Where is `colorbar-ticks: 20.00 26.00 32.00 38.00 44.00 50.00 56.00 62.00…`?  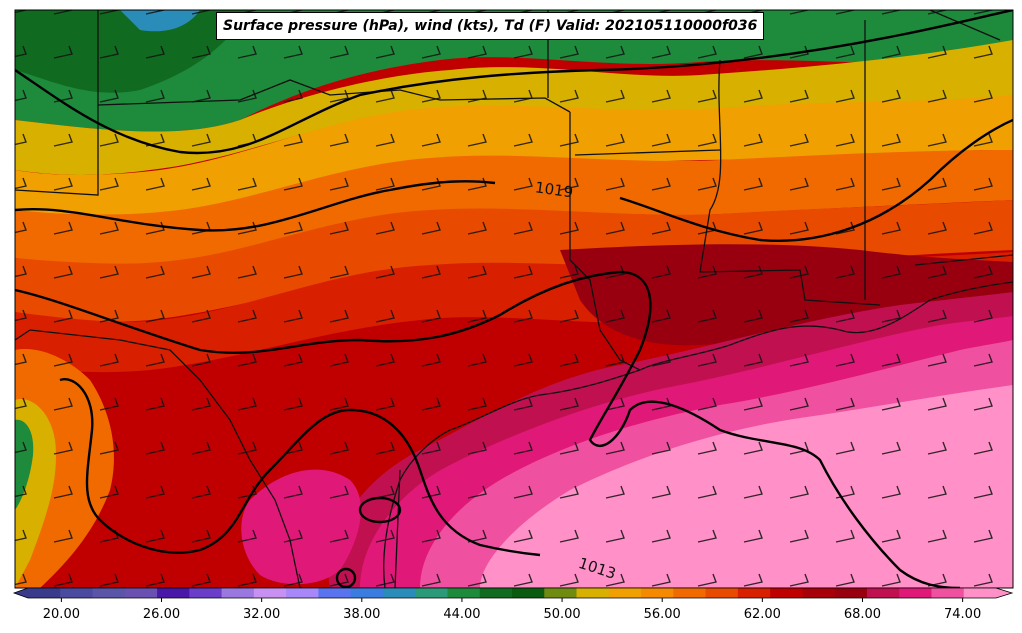
colorbar-ticks: 20.00 26.00 32.00 38.00 44.00 50.00 56.00 62.00… is located at coordinates (512, 610).